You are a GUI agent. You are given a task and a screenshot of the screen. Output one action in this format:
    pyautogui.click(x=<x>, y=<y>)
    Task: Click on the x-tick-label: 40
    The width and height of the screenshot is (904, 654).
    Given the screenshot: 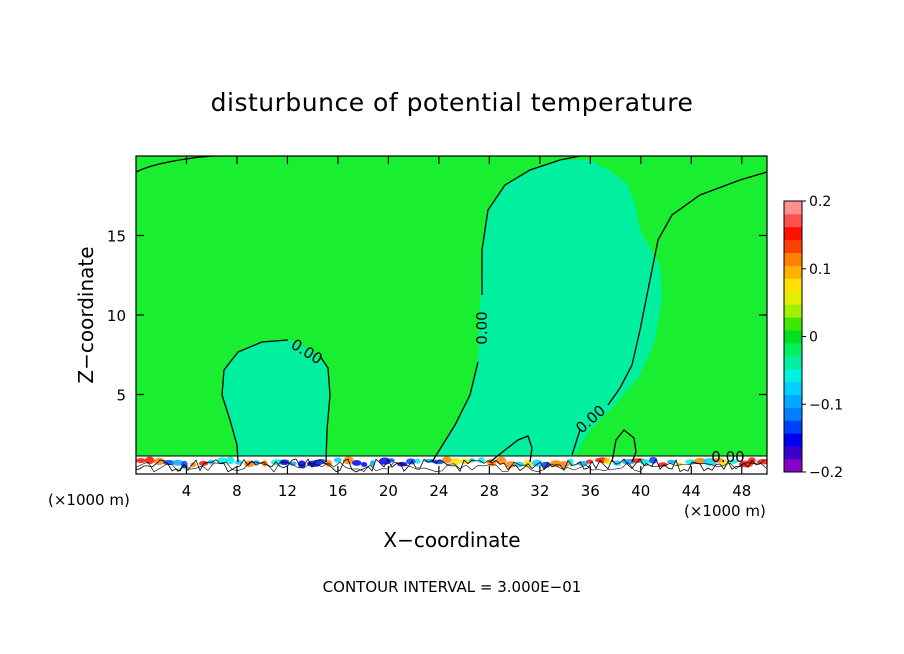 What is the action you would take?
    pyautogui.click(x=640, y=491)
    